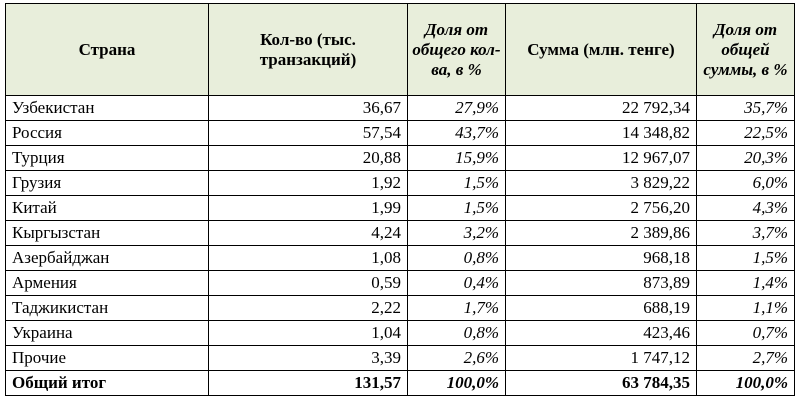 This screenshot has height=406, width=800. I want to click on cell-count: 20,88, so click(308, 158).